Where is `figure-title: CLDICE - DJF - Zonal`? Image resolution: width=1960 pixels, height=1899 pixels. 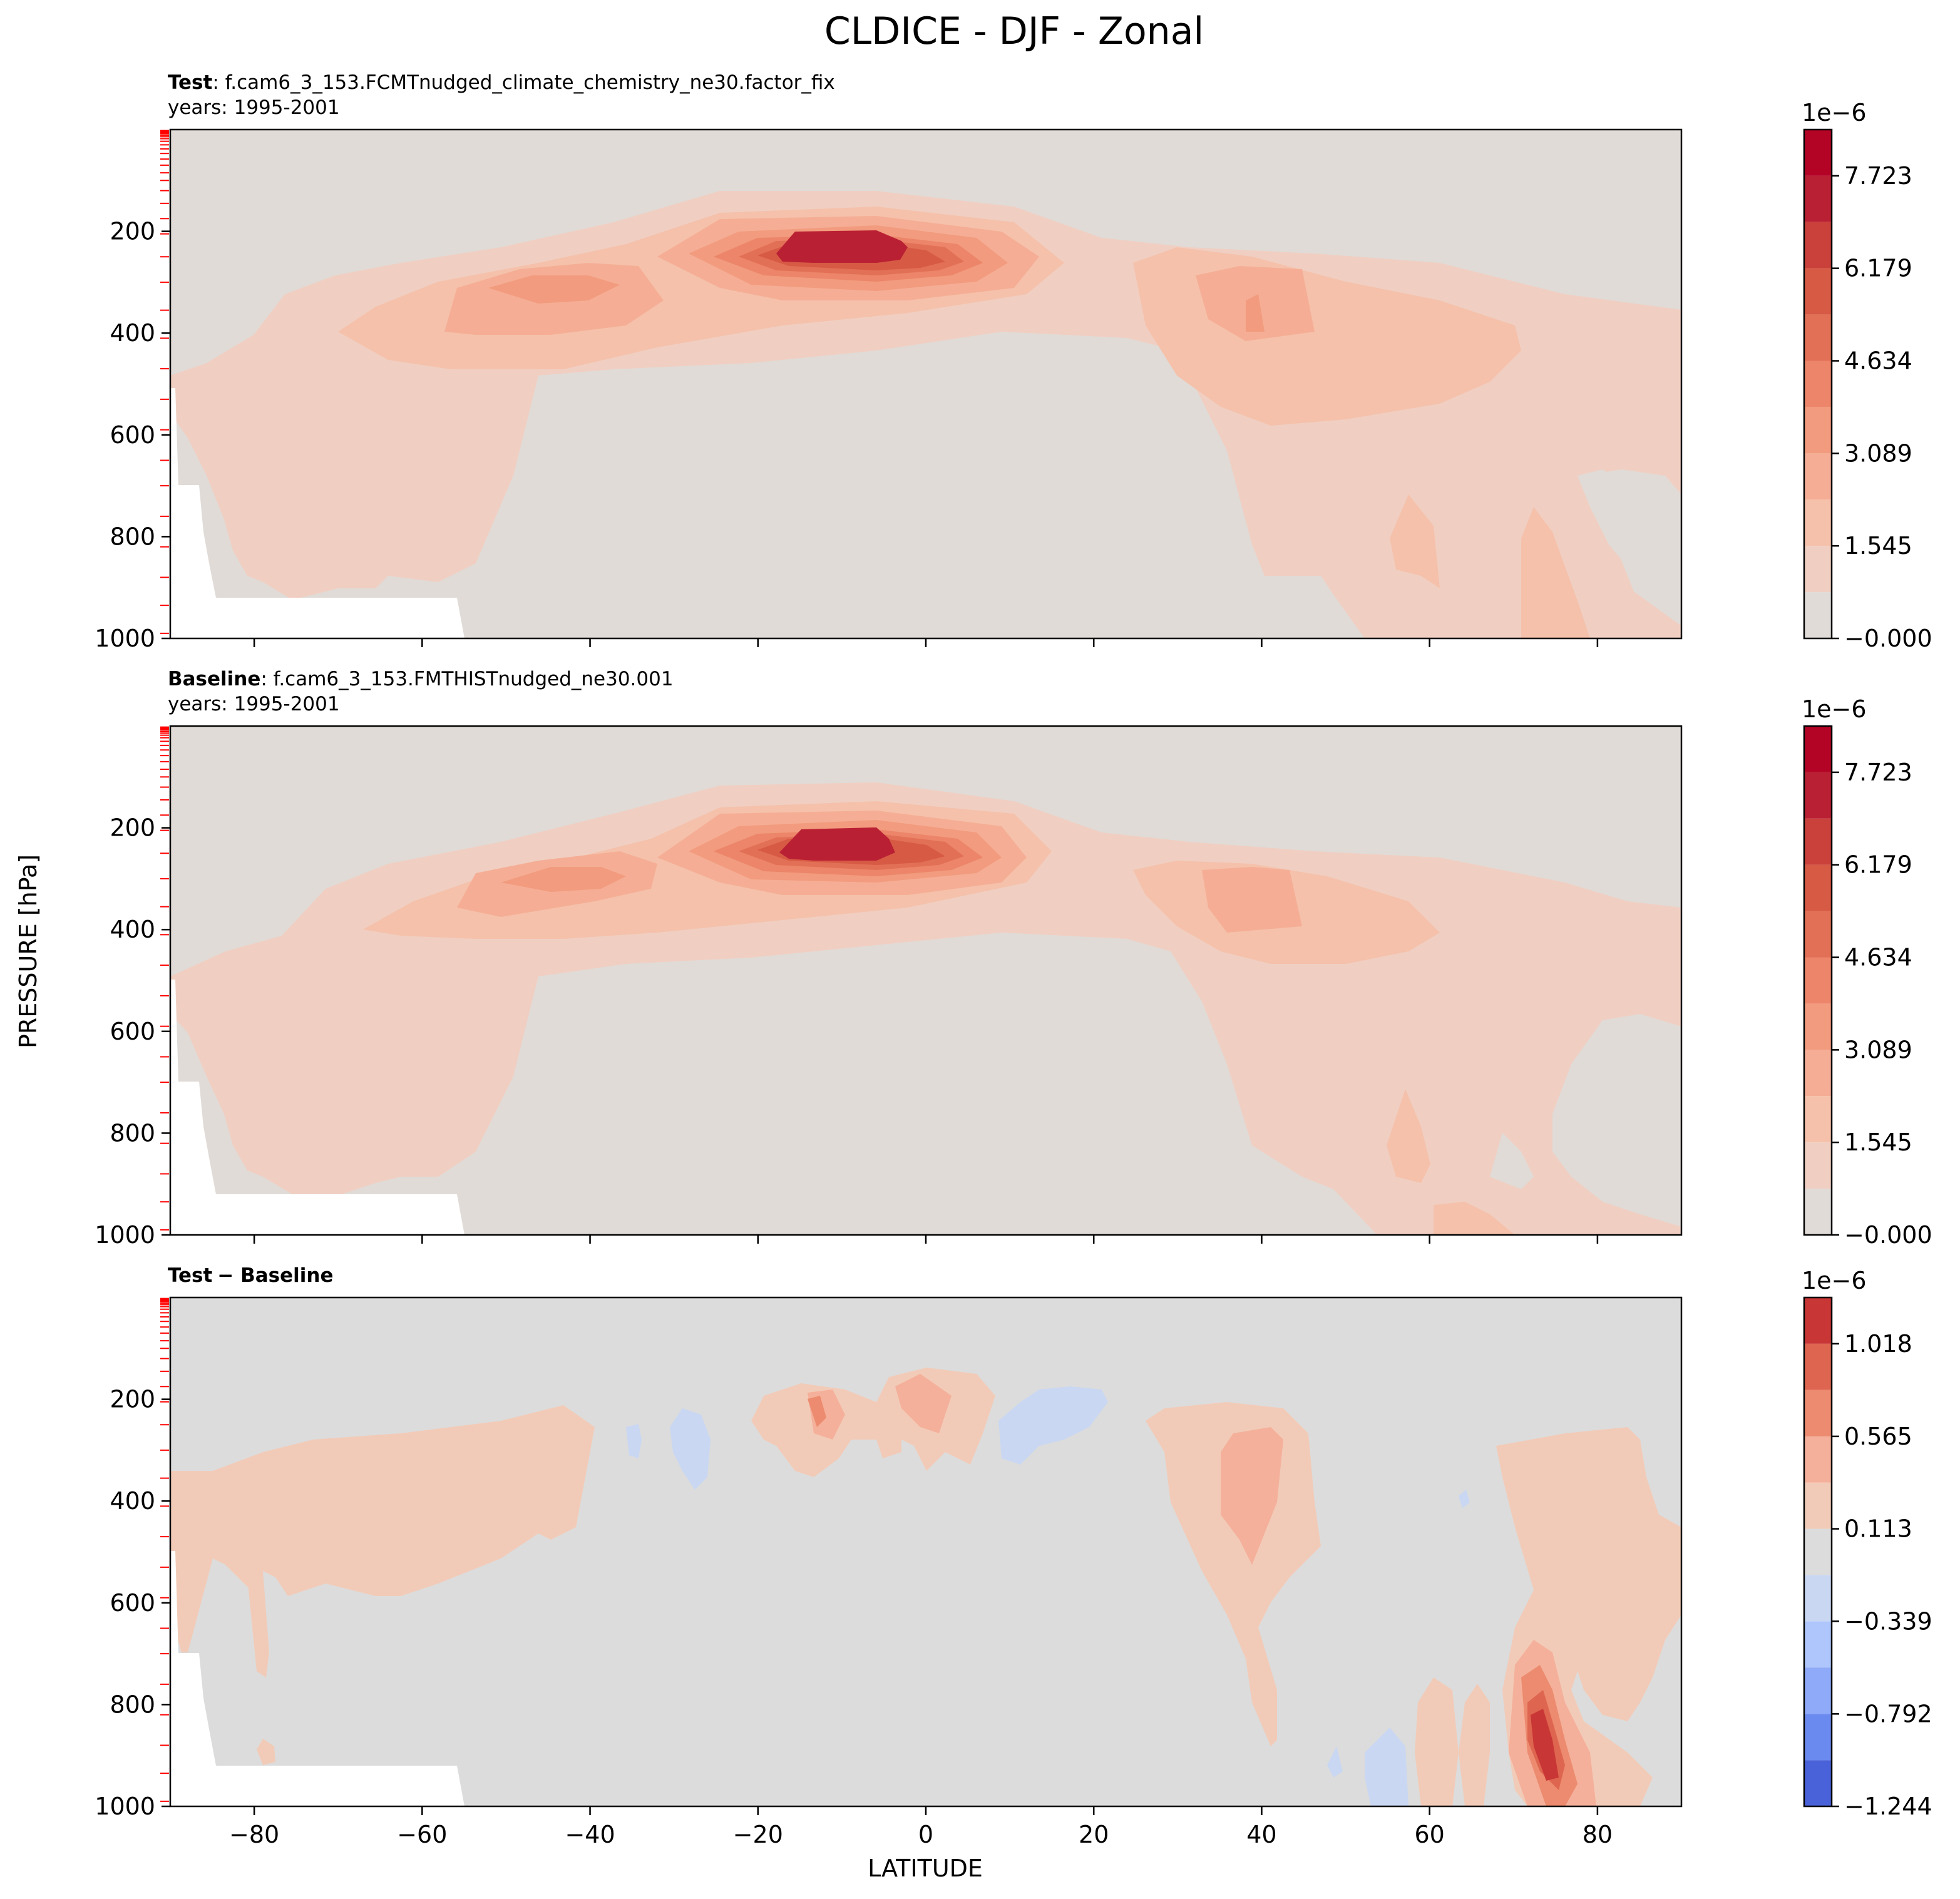
figure-title: CLDICE - DJF - Zonal is located at coordinates (1014, 31).